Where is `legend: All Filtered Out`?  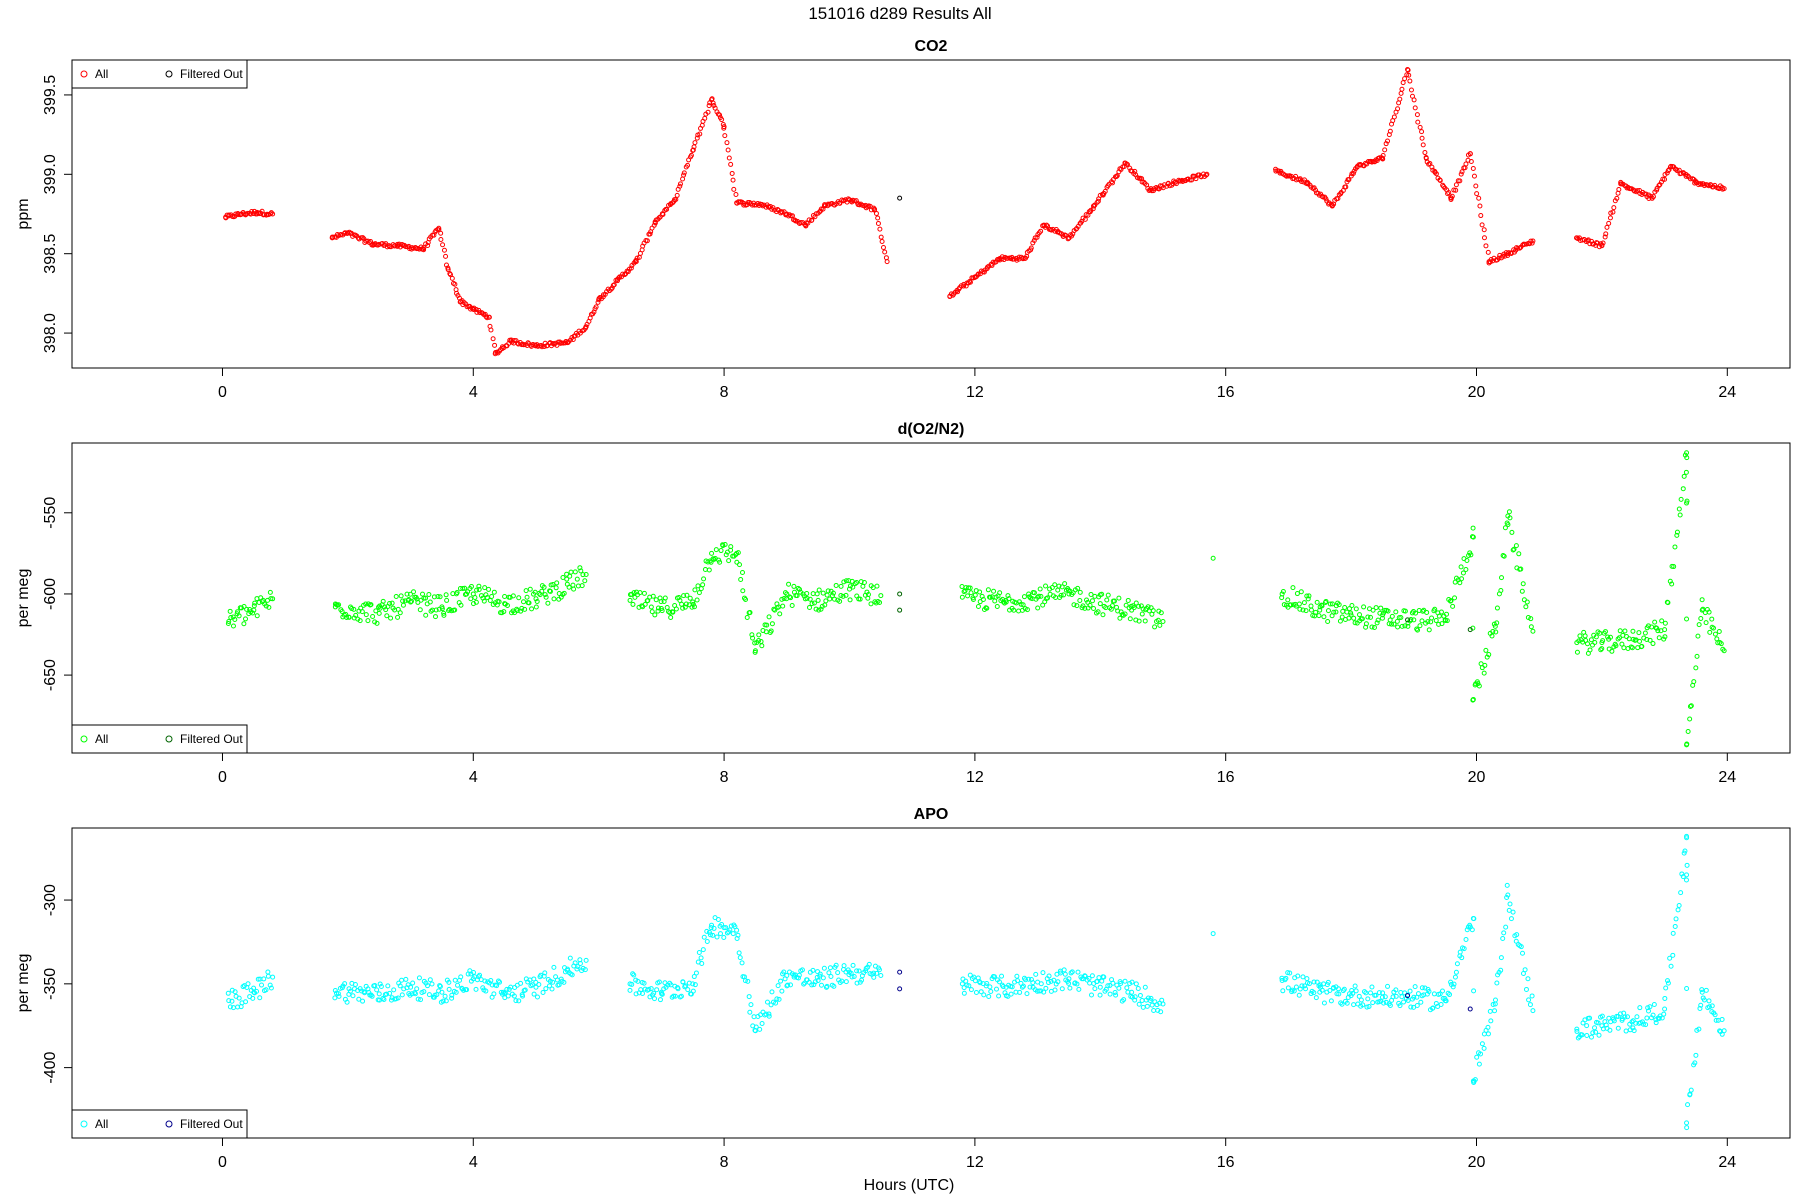
legend: All Filtered Out is located at coordinates (159, 1124).